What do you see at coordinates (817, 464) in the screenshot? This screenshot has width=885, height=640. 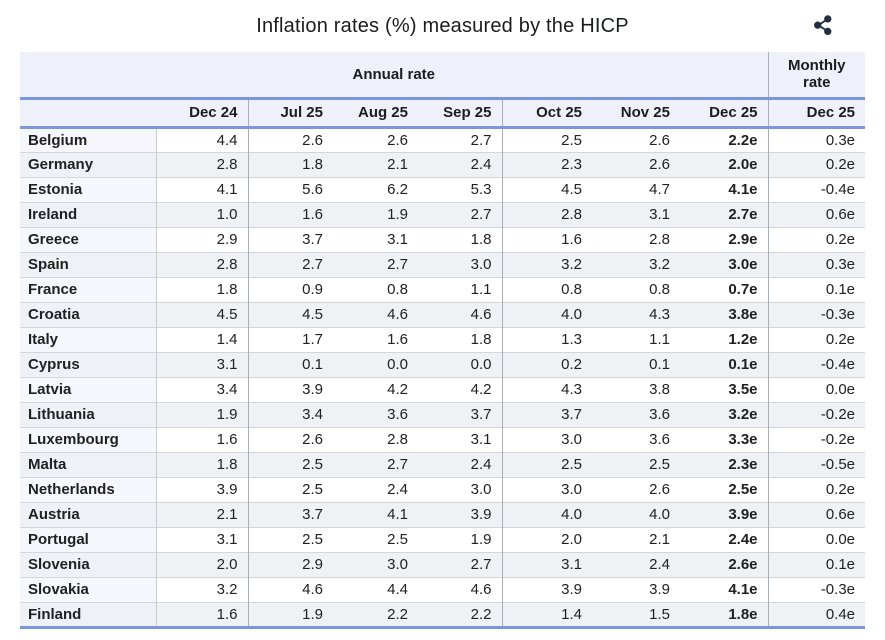 I see `monthly-value-cell: -0.5e` at bounding box center [817, 464].